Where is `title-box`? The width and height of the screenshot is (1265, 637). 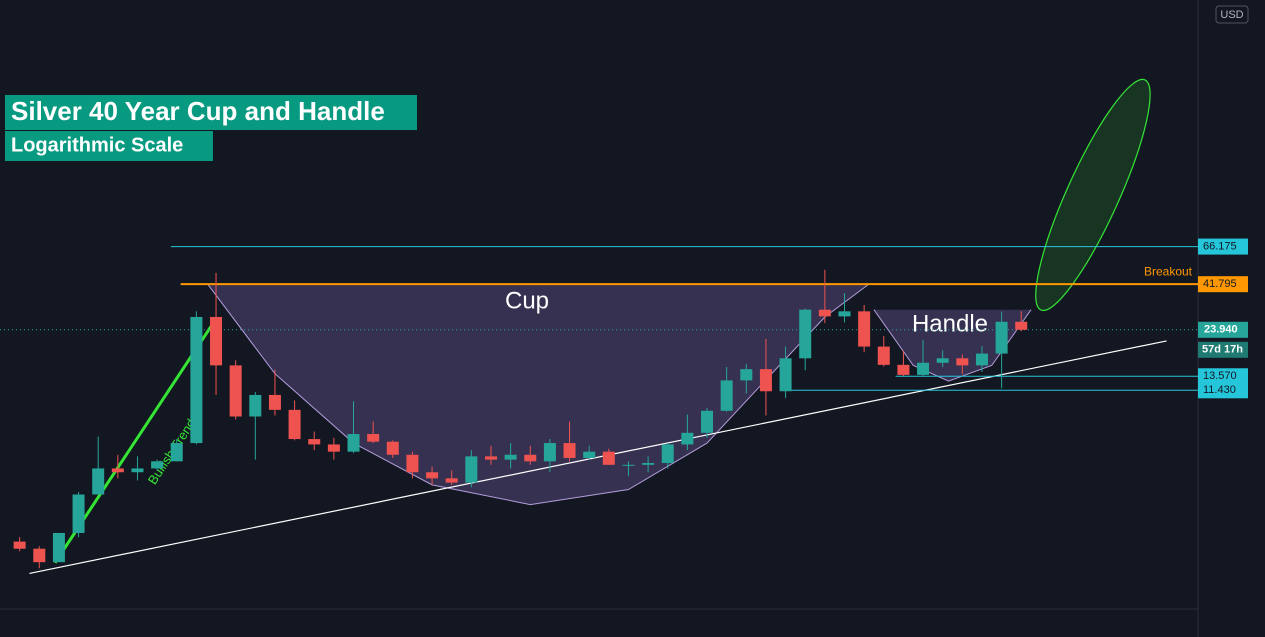 title-box is located at coordinates (211, 112).